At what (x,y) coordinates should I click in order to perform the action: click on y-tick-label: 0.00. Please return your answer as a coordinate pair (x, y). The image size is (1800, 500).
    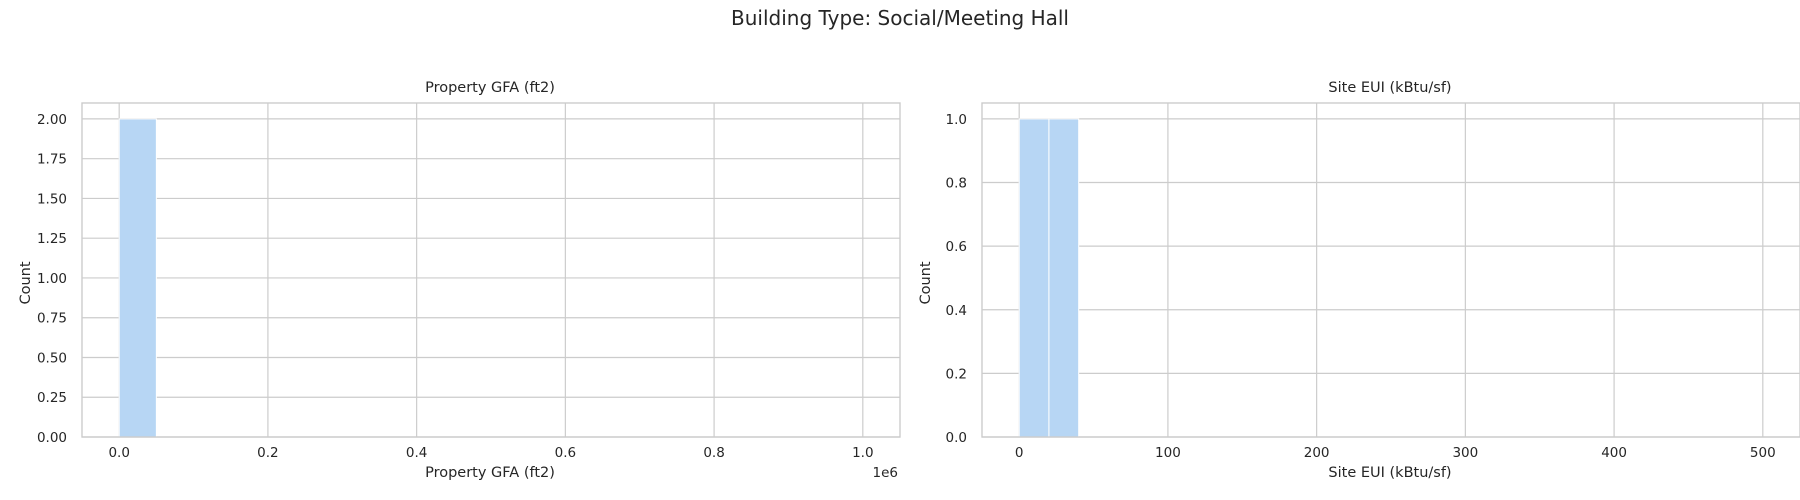
    Looking at the image, I should click on (52, 438).